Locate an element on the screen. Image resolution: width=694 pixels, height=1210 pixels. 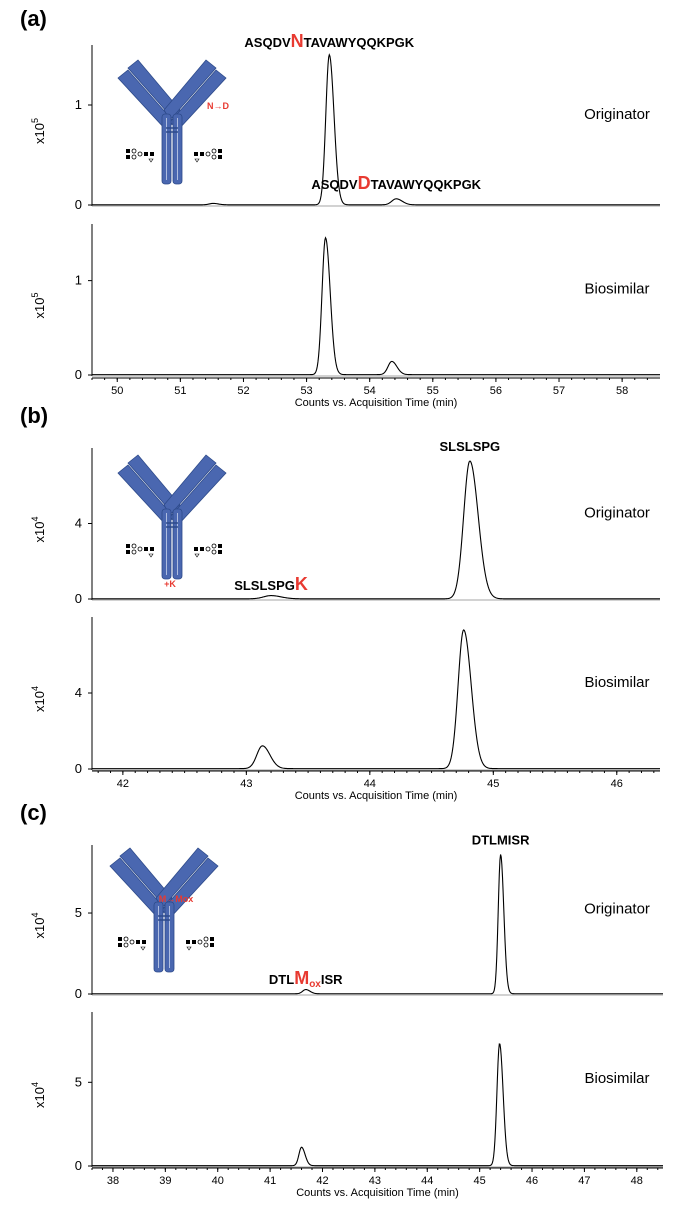
panel-label: (b) is located at coordinates (34, 415).